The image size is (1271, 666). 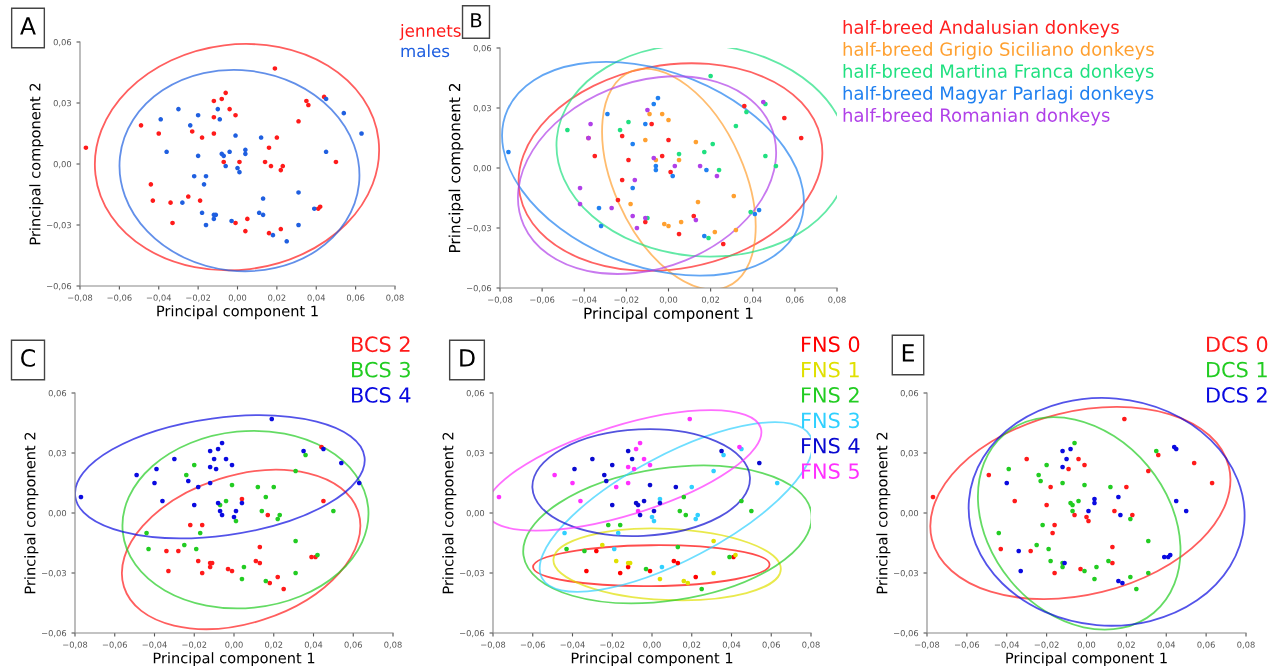 I want to click on text: half-breed Romanian donkeys, so click(x=976, y=116).